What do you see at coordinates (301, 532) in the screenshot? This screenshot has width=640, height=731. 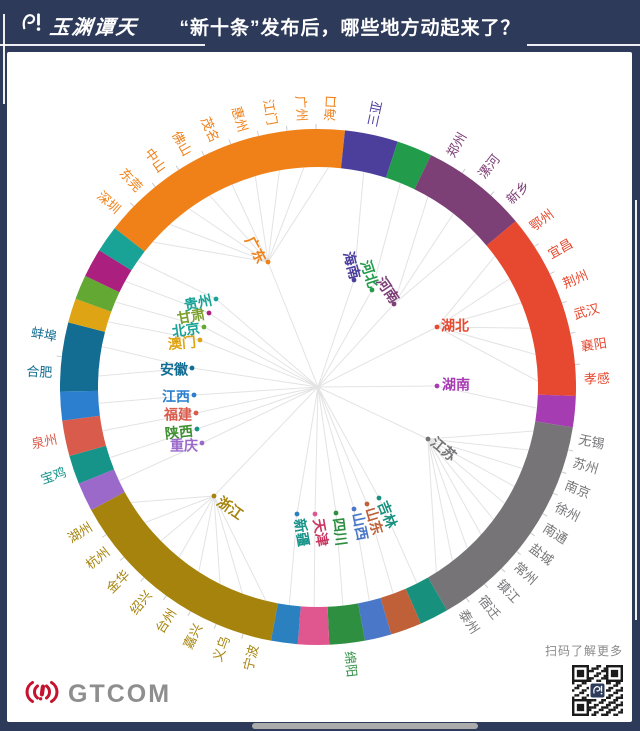 I see `province-label: 新疆` at bounding box center [301, 532].